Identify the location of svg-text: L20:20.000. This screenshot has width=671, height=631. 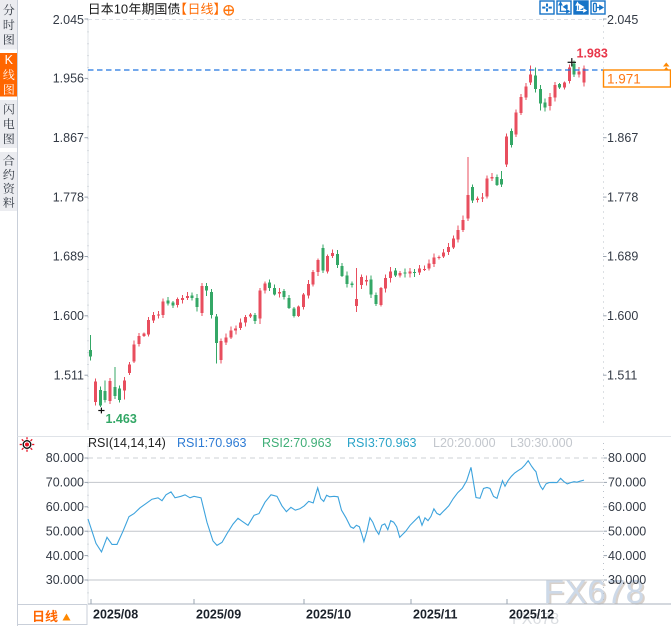
(464, 443).